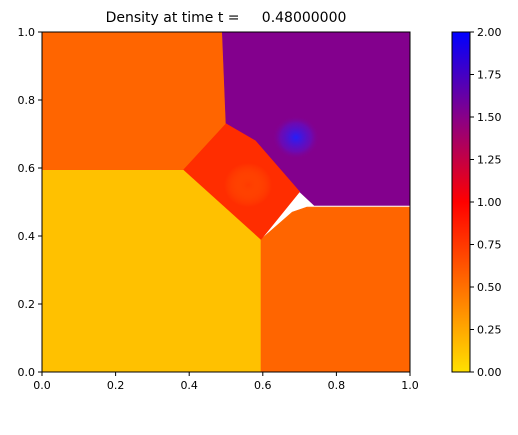 The height and width of the screenshot is (435, 518). What do you see at coordinates (489, 330) in the screenshot?
I see `colorbar-tick-label: 0.25` at bounding box center [489, 330].